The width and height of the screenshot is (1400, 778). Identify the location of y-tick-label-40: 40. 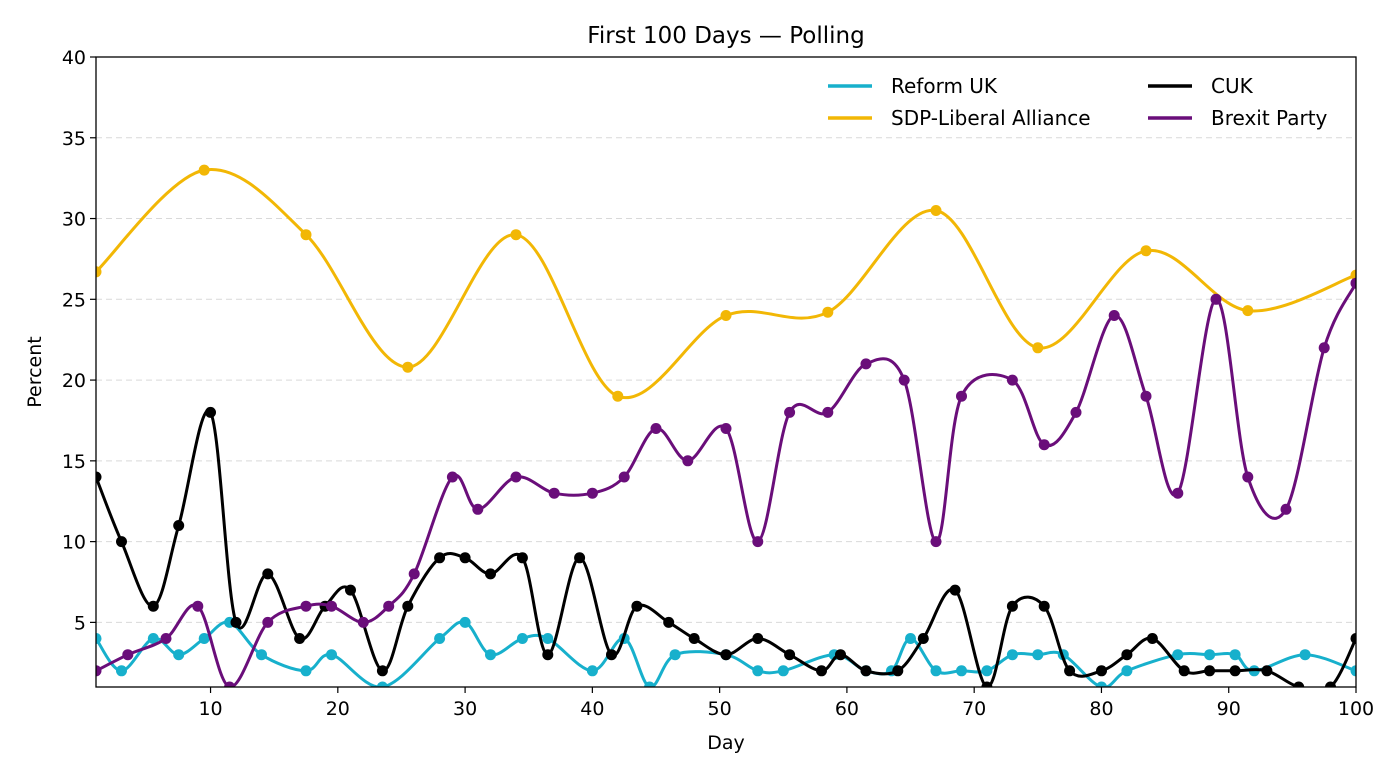
(74, 58).